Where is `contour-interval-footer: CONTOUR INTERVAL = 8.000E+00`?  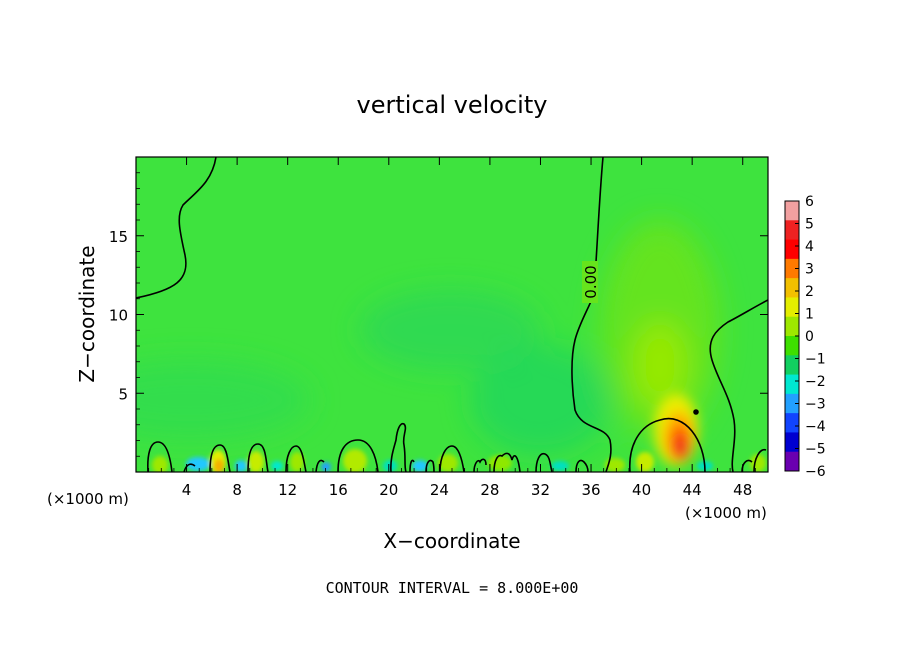
contour-interval-footer: CONTOUR INTERVAL = 8.000E+00 is located at coordinates (452, 588).